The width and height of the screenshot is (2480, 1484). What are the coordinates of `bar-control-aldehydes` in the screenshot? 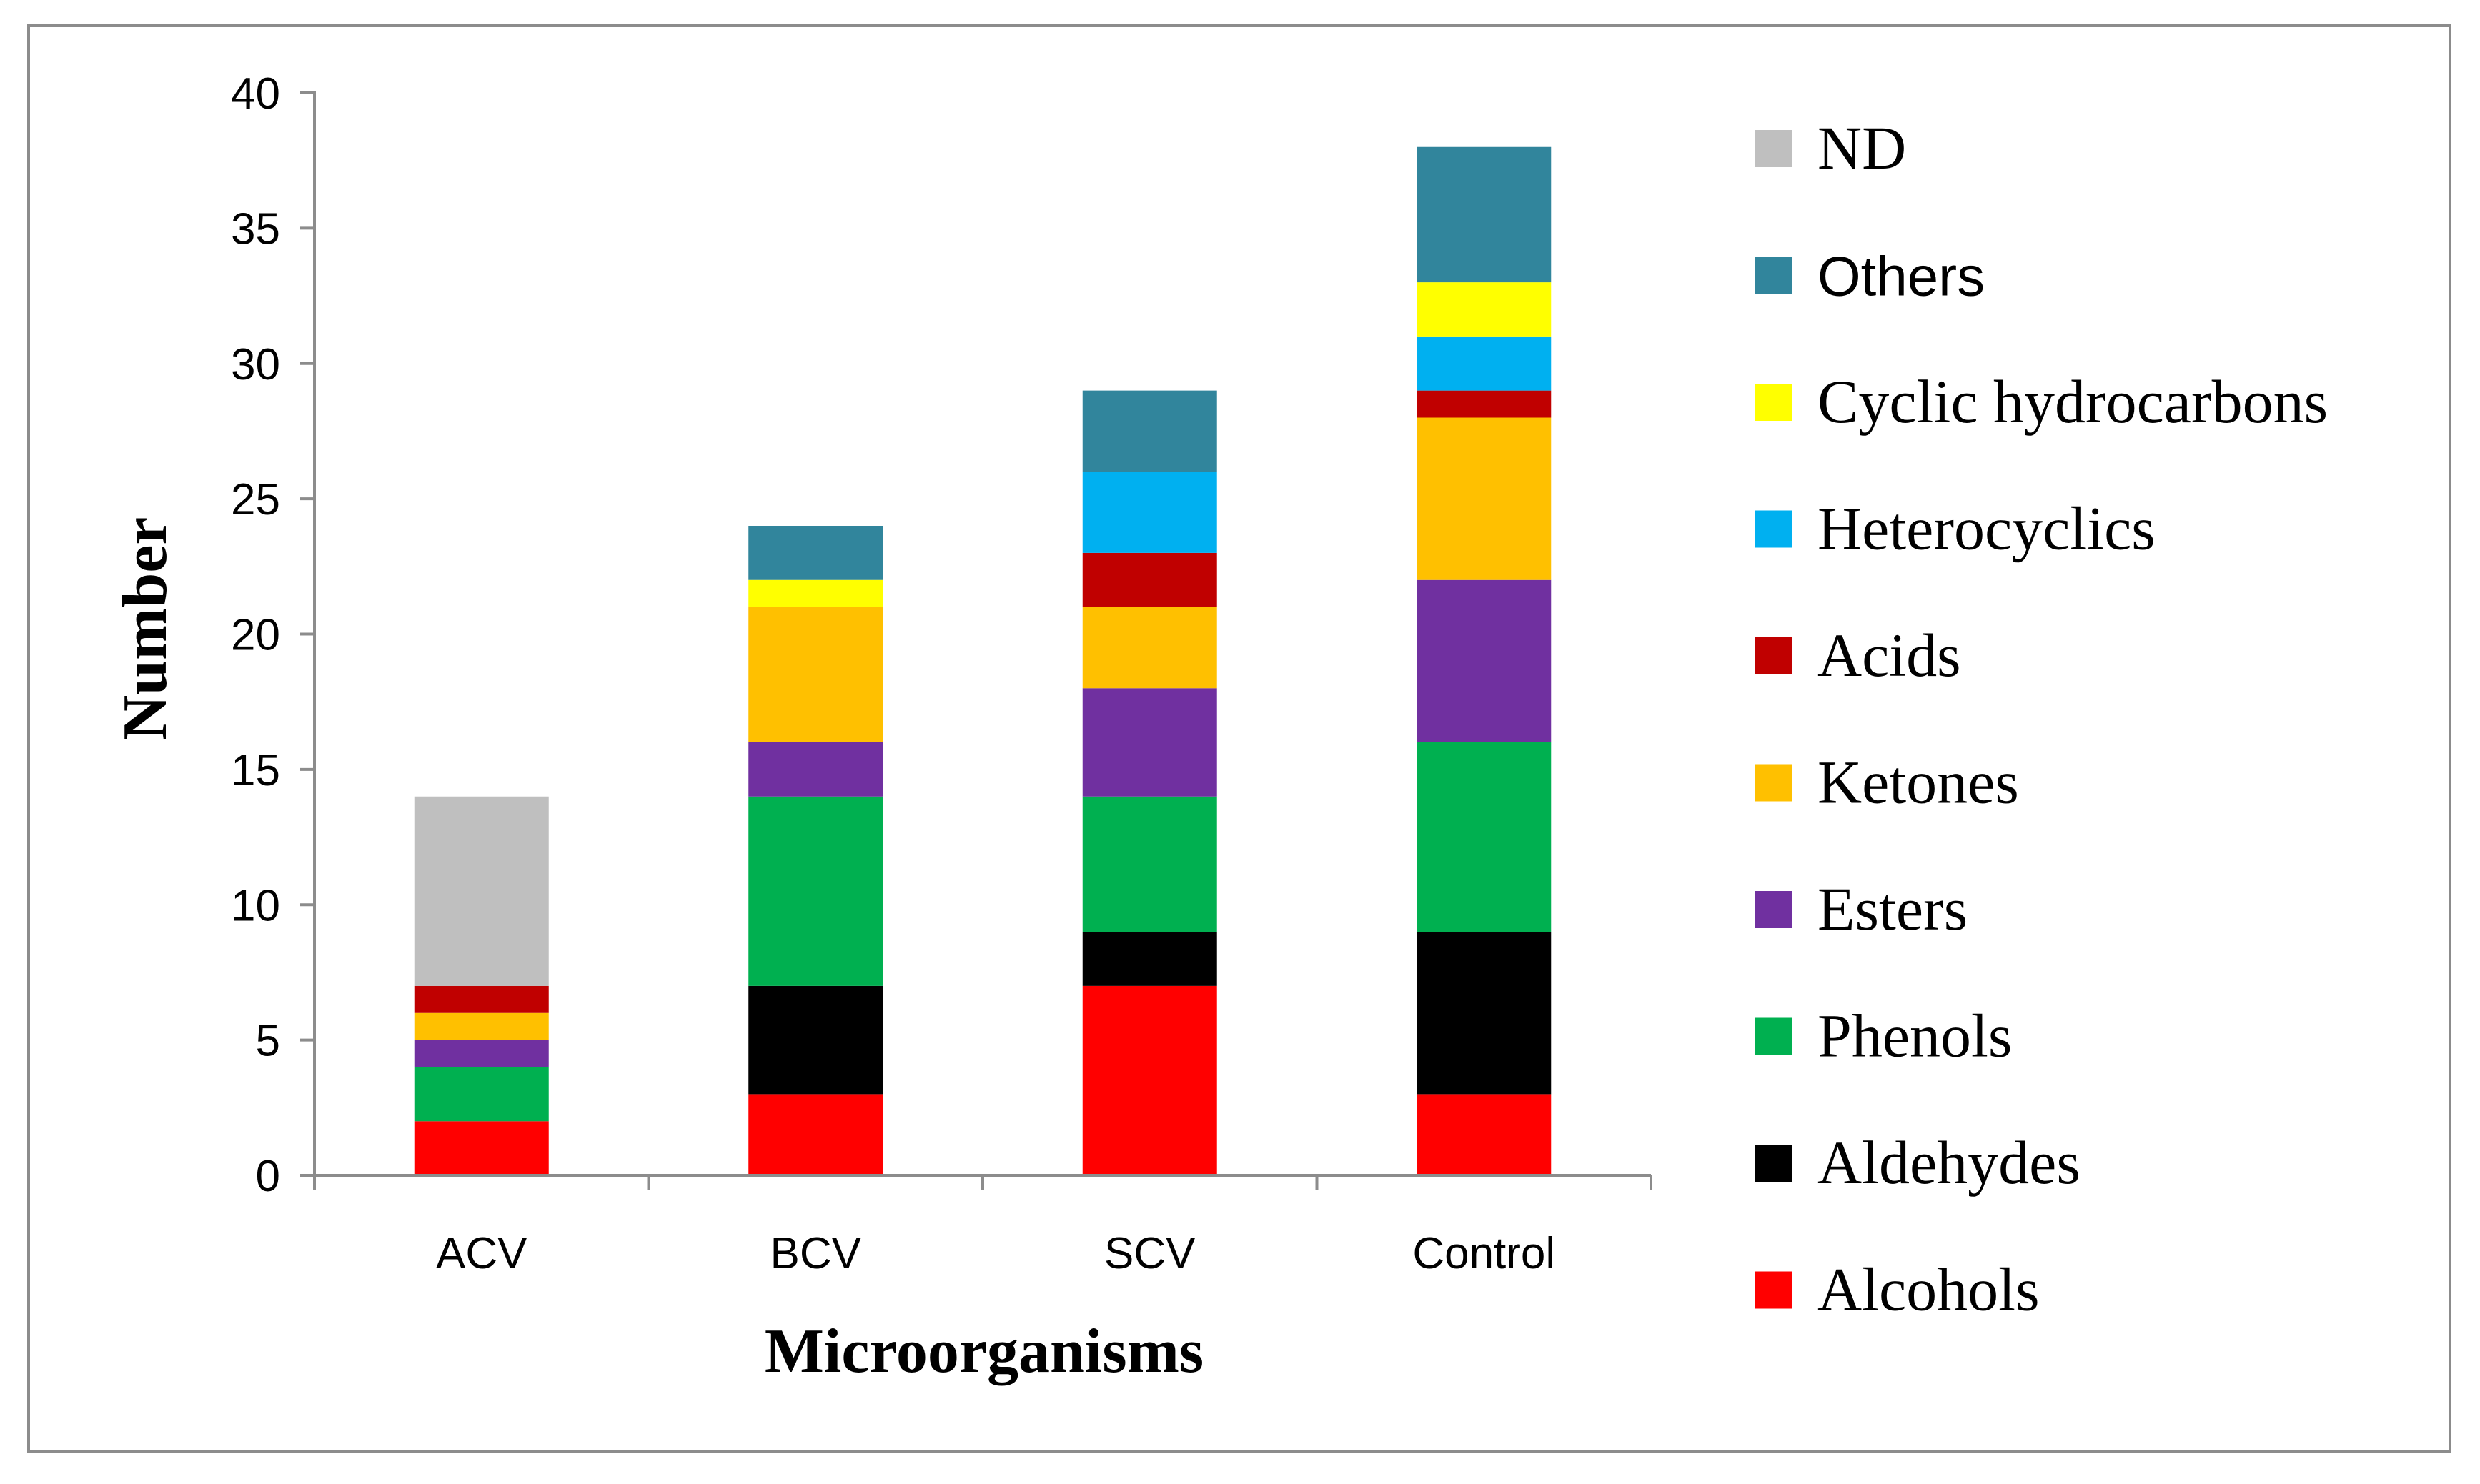 It's located at (1485, 1014).